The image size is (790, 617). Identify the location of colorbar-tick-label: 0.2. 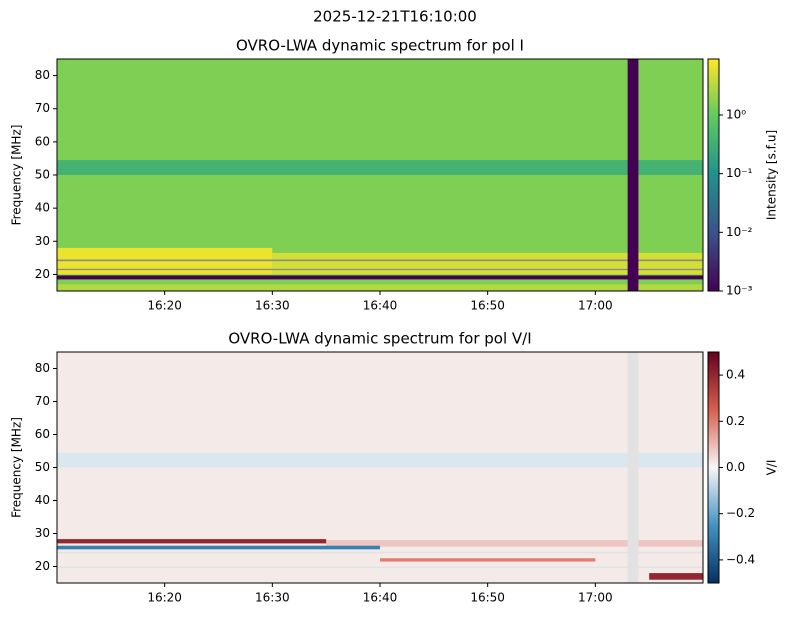
(735, 421).